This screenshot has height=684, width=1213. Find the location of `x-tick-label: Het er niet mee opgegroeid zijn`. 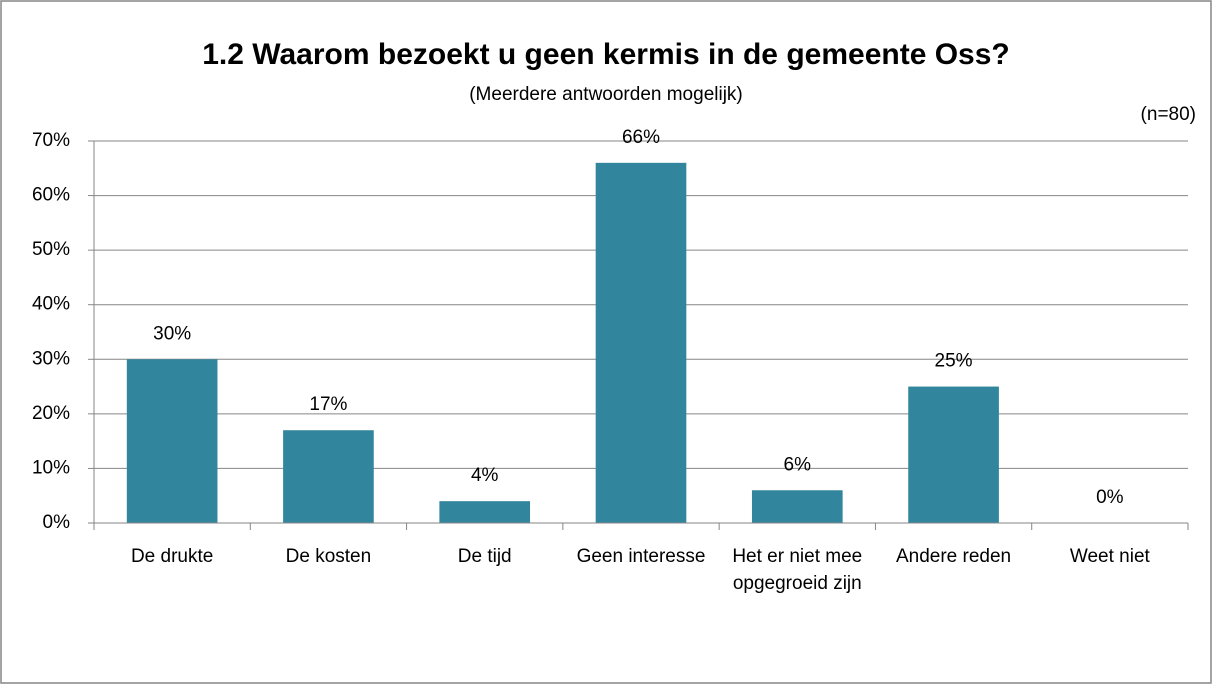

x-tick-label: Het er niet mee opgegroeid zijn is located at coordinates (797, 570).